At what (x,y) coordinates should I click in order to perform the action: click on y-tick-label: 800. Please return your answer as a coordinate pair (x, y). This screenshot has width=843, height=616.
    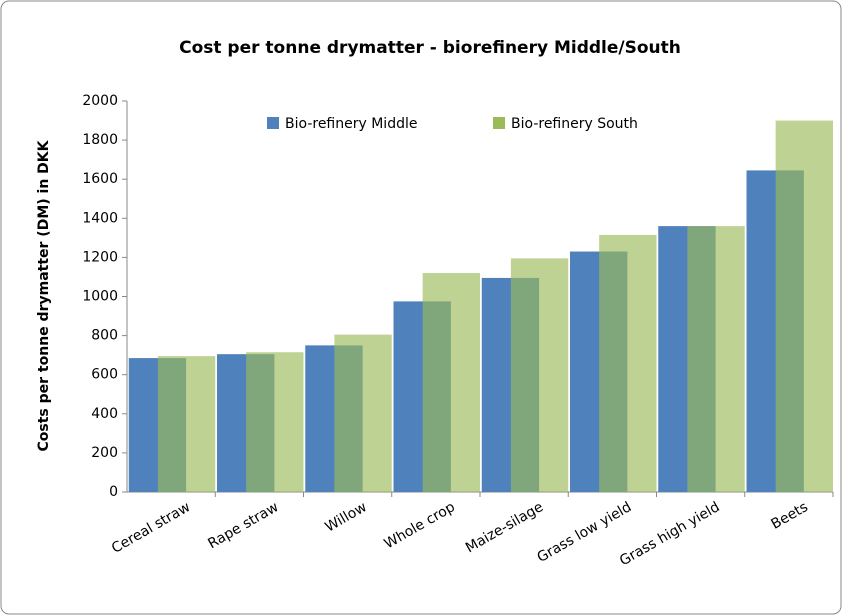
    Looking at the image, I should click on (104, 336).